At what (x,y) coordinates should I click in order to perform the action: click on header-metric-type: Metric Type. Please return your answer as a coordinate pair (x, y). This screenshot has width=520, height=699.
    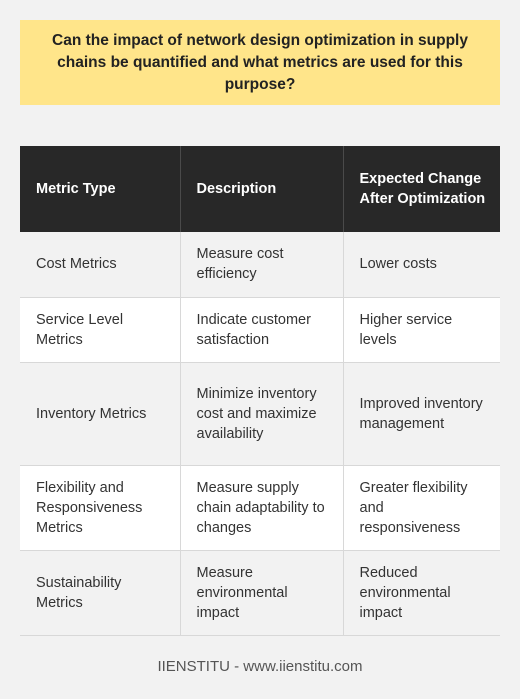
    Looking at the image, I should click on (100, 189).